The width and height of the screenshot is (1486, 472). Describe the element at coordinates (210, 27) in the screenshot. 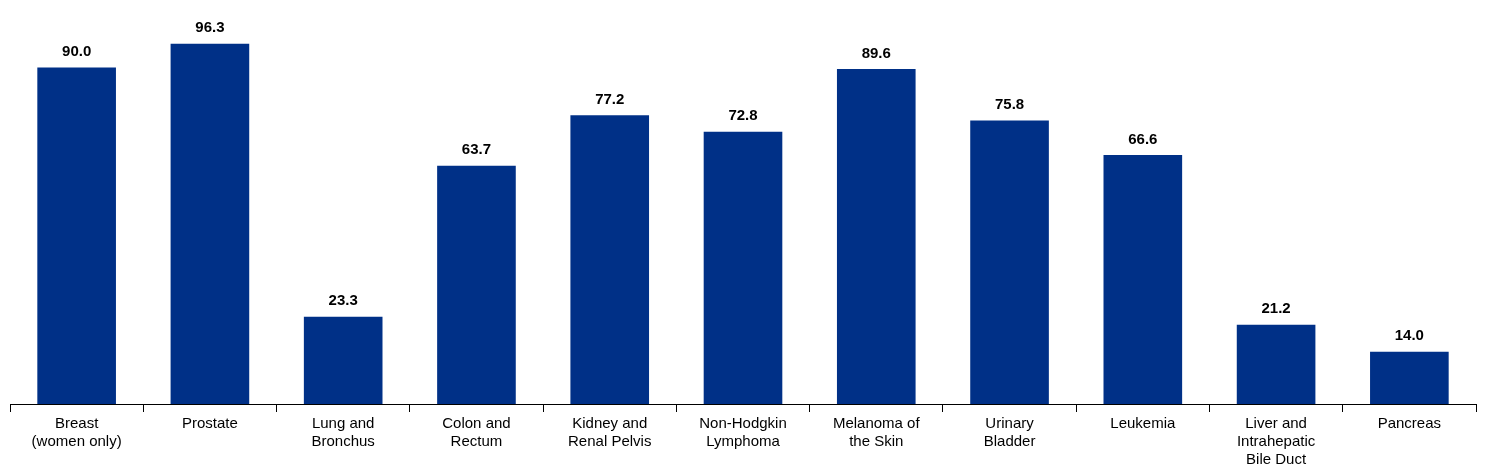

I see `data-label: 96.3` at that location.